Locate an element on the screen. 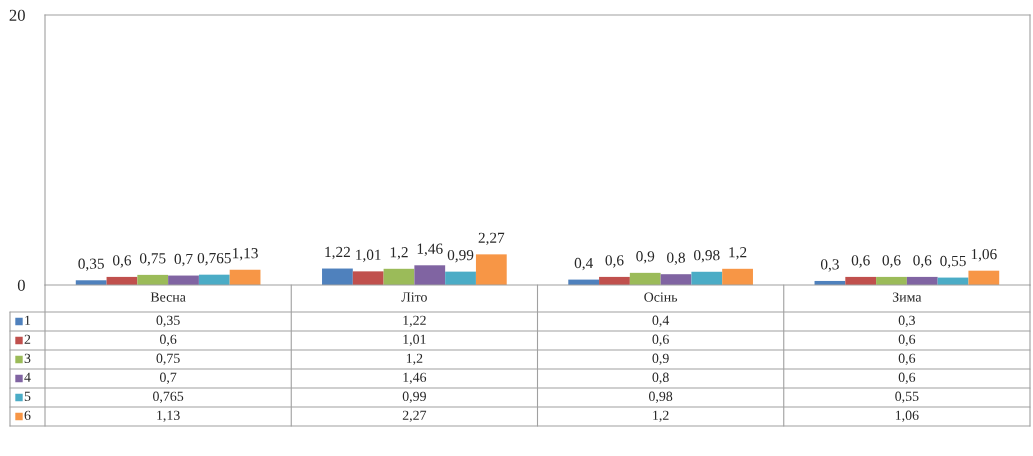 This screenshot has height=456, width=1033. x-tick-label: Осінь is located at coordinates (661, 297).